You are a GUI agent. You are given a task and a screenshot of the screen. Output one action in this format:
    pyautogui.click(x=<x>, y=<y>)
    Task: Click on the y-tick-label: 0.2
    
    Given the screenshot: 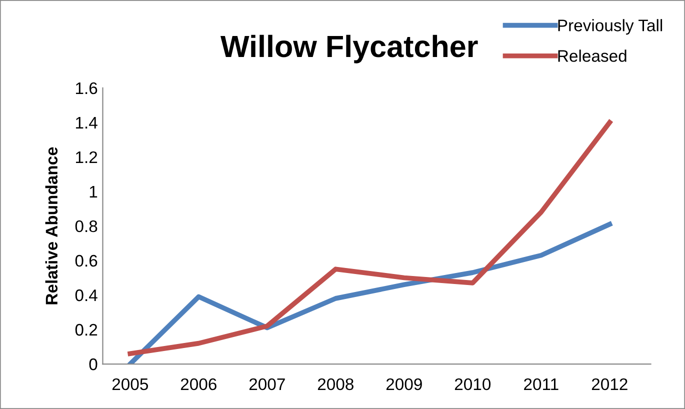 What is the action you would take?
    pyautogui.click(x=86, y=330)
    